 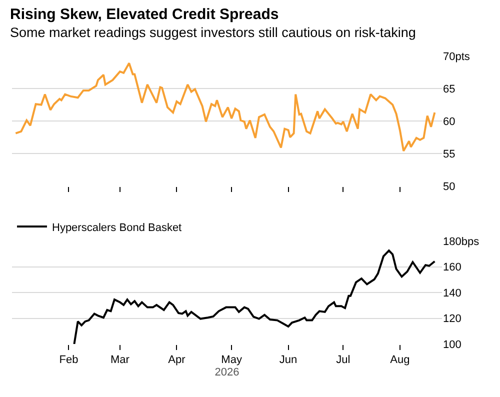 I want to click on x-tick-label: May, so click(x=231, y=360).